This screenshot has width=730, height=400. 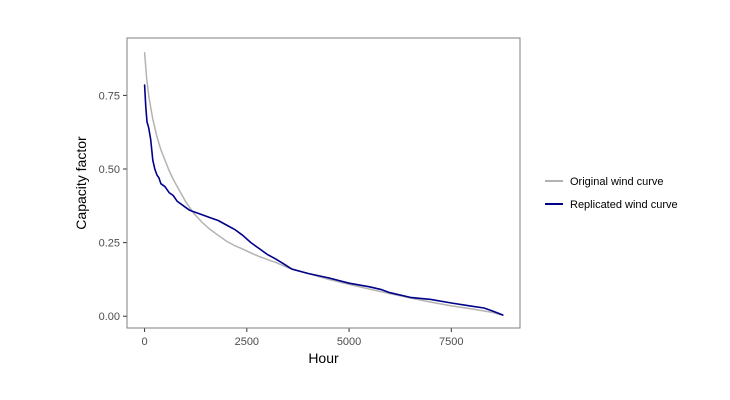 What do you see at coordinates (617, 182) in the screenshot?
I see `legend-label-original: Original wind curve` at bounding box center [617, 182].